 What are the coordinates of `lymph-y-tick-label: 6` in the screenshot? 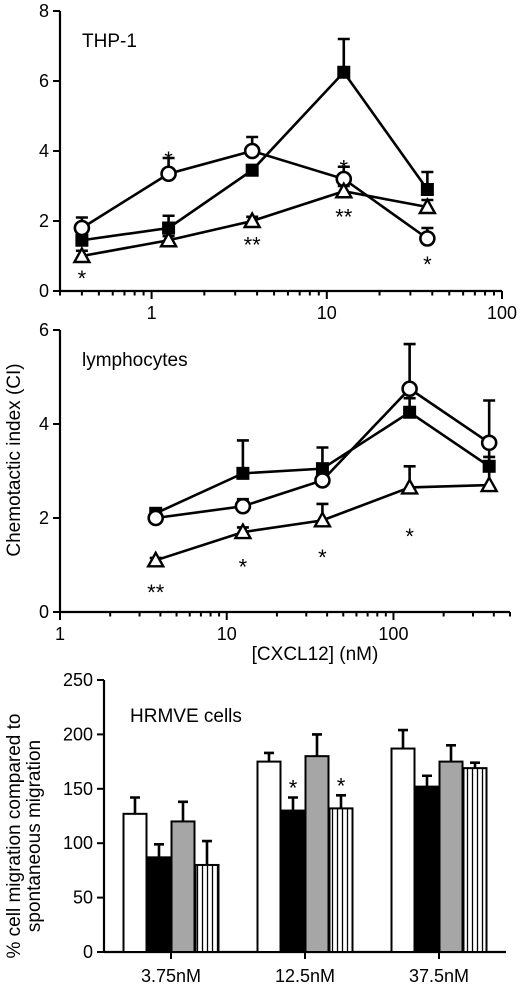 It's located at (44, 330).